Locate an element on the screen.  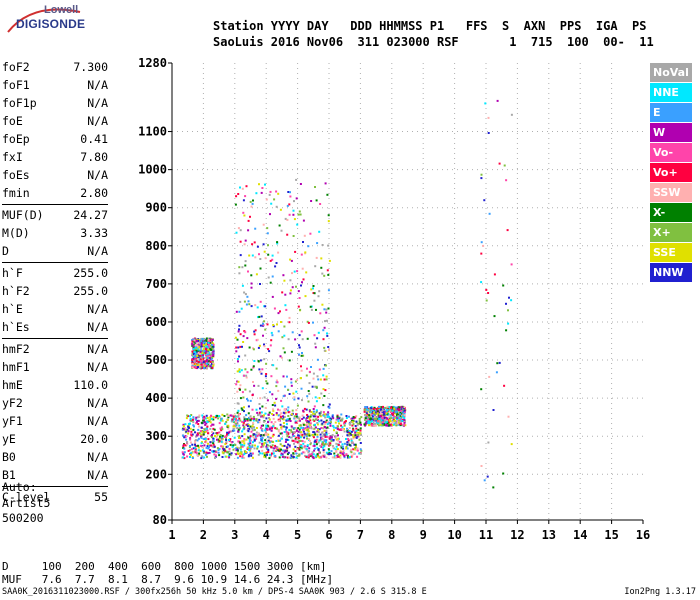
param-value: N/A is located at coordinates (97, 121).